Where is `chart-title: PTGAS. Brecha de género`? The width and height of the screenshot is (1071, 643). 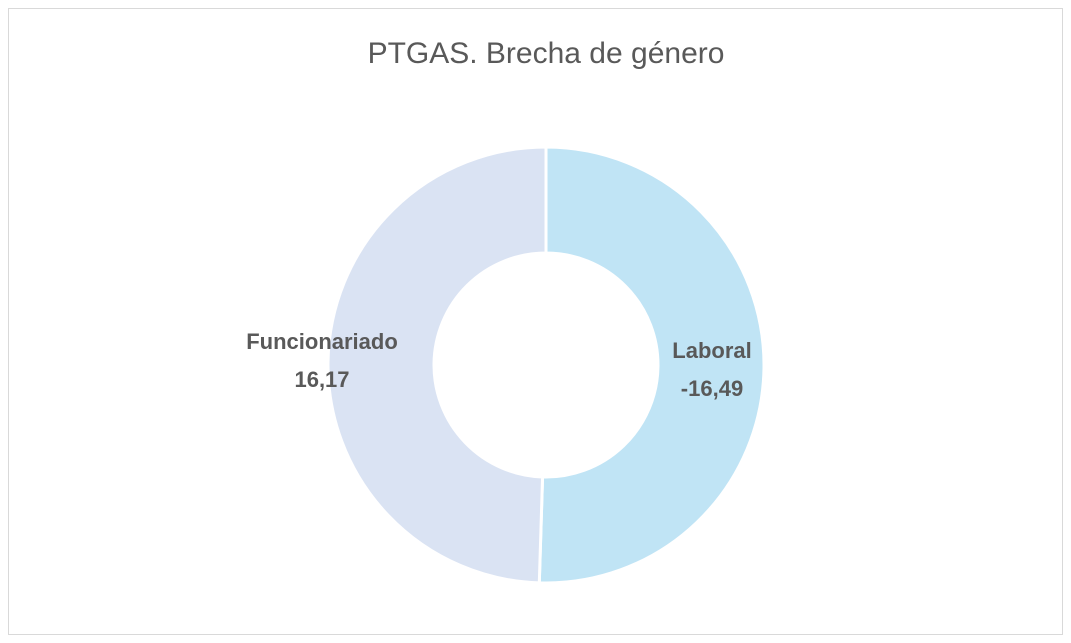
chart-title: PTGAS. Brecha de género is located at coordinates (546, 53).